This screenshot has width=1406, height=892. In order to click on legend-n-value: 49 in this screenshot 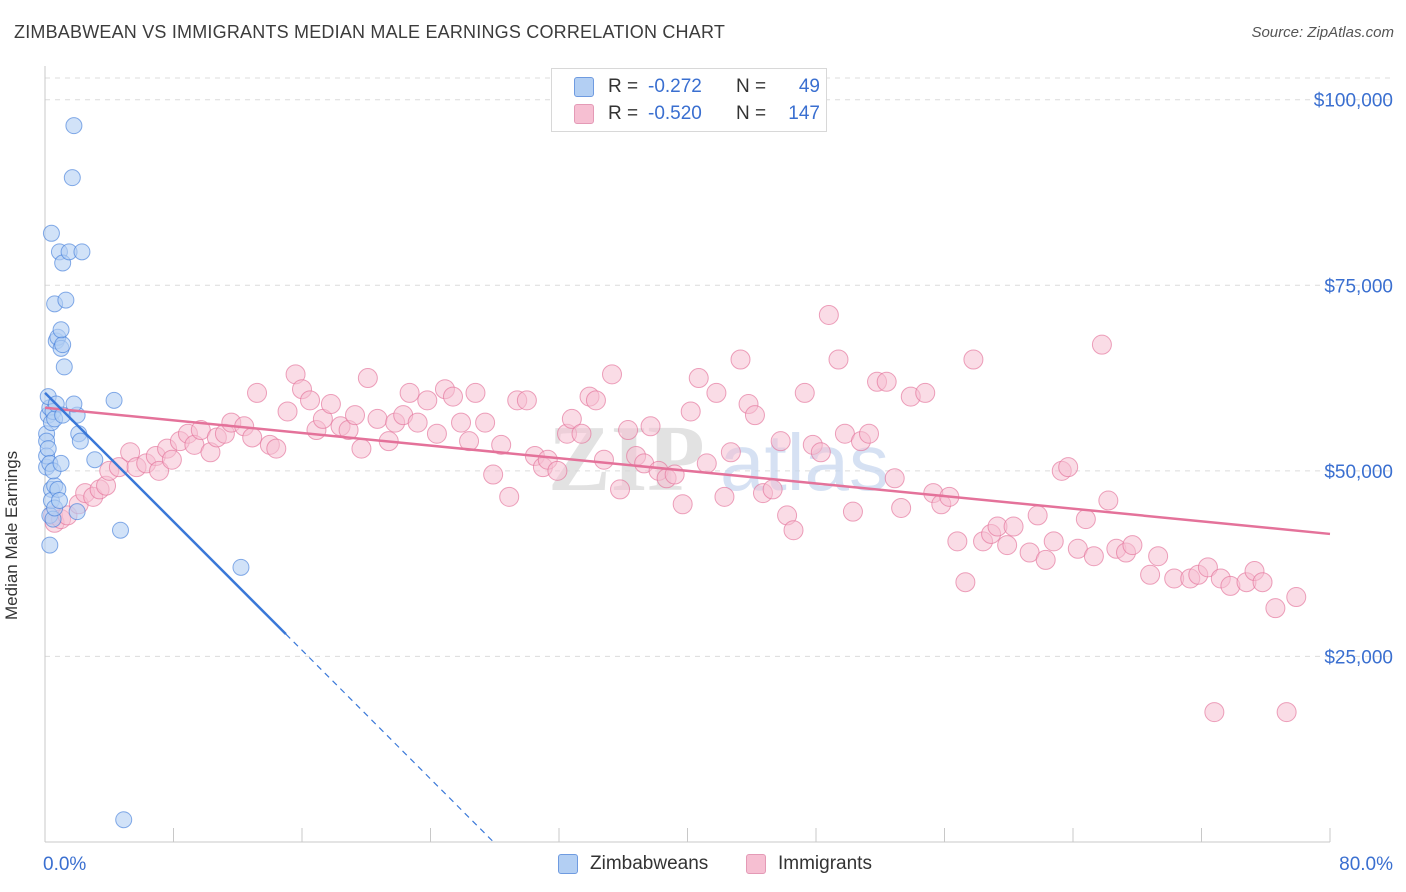, I will do `click(809, 86)`.